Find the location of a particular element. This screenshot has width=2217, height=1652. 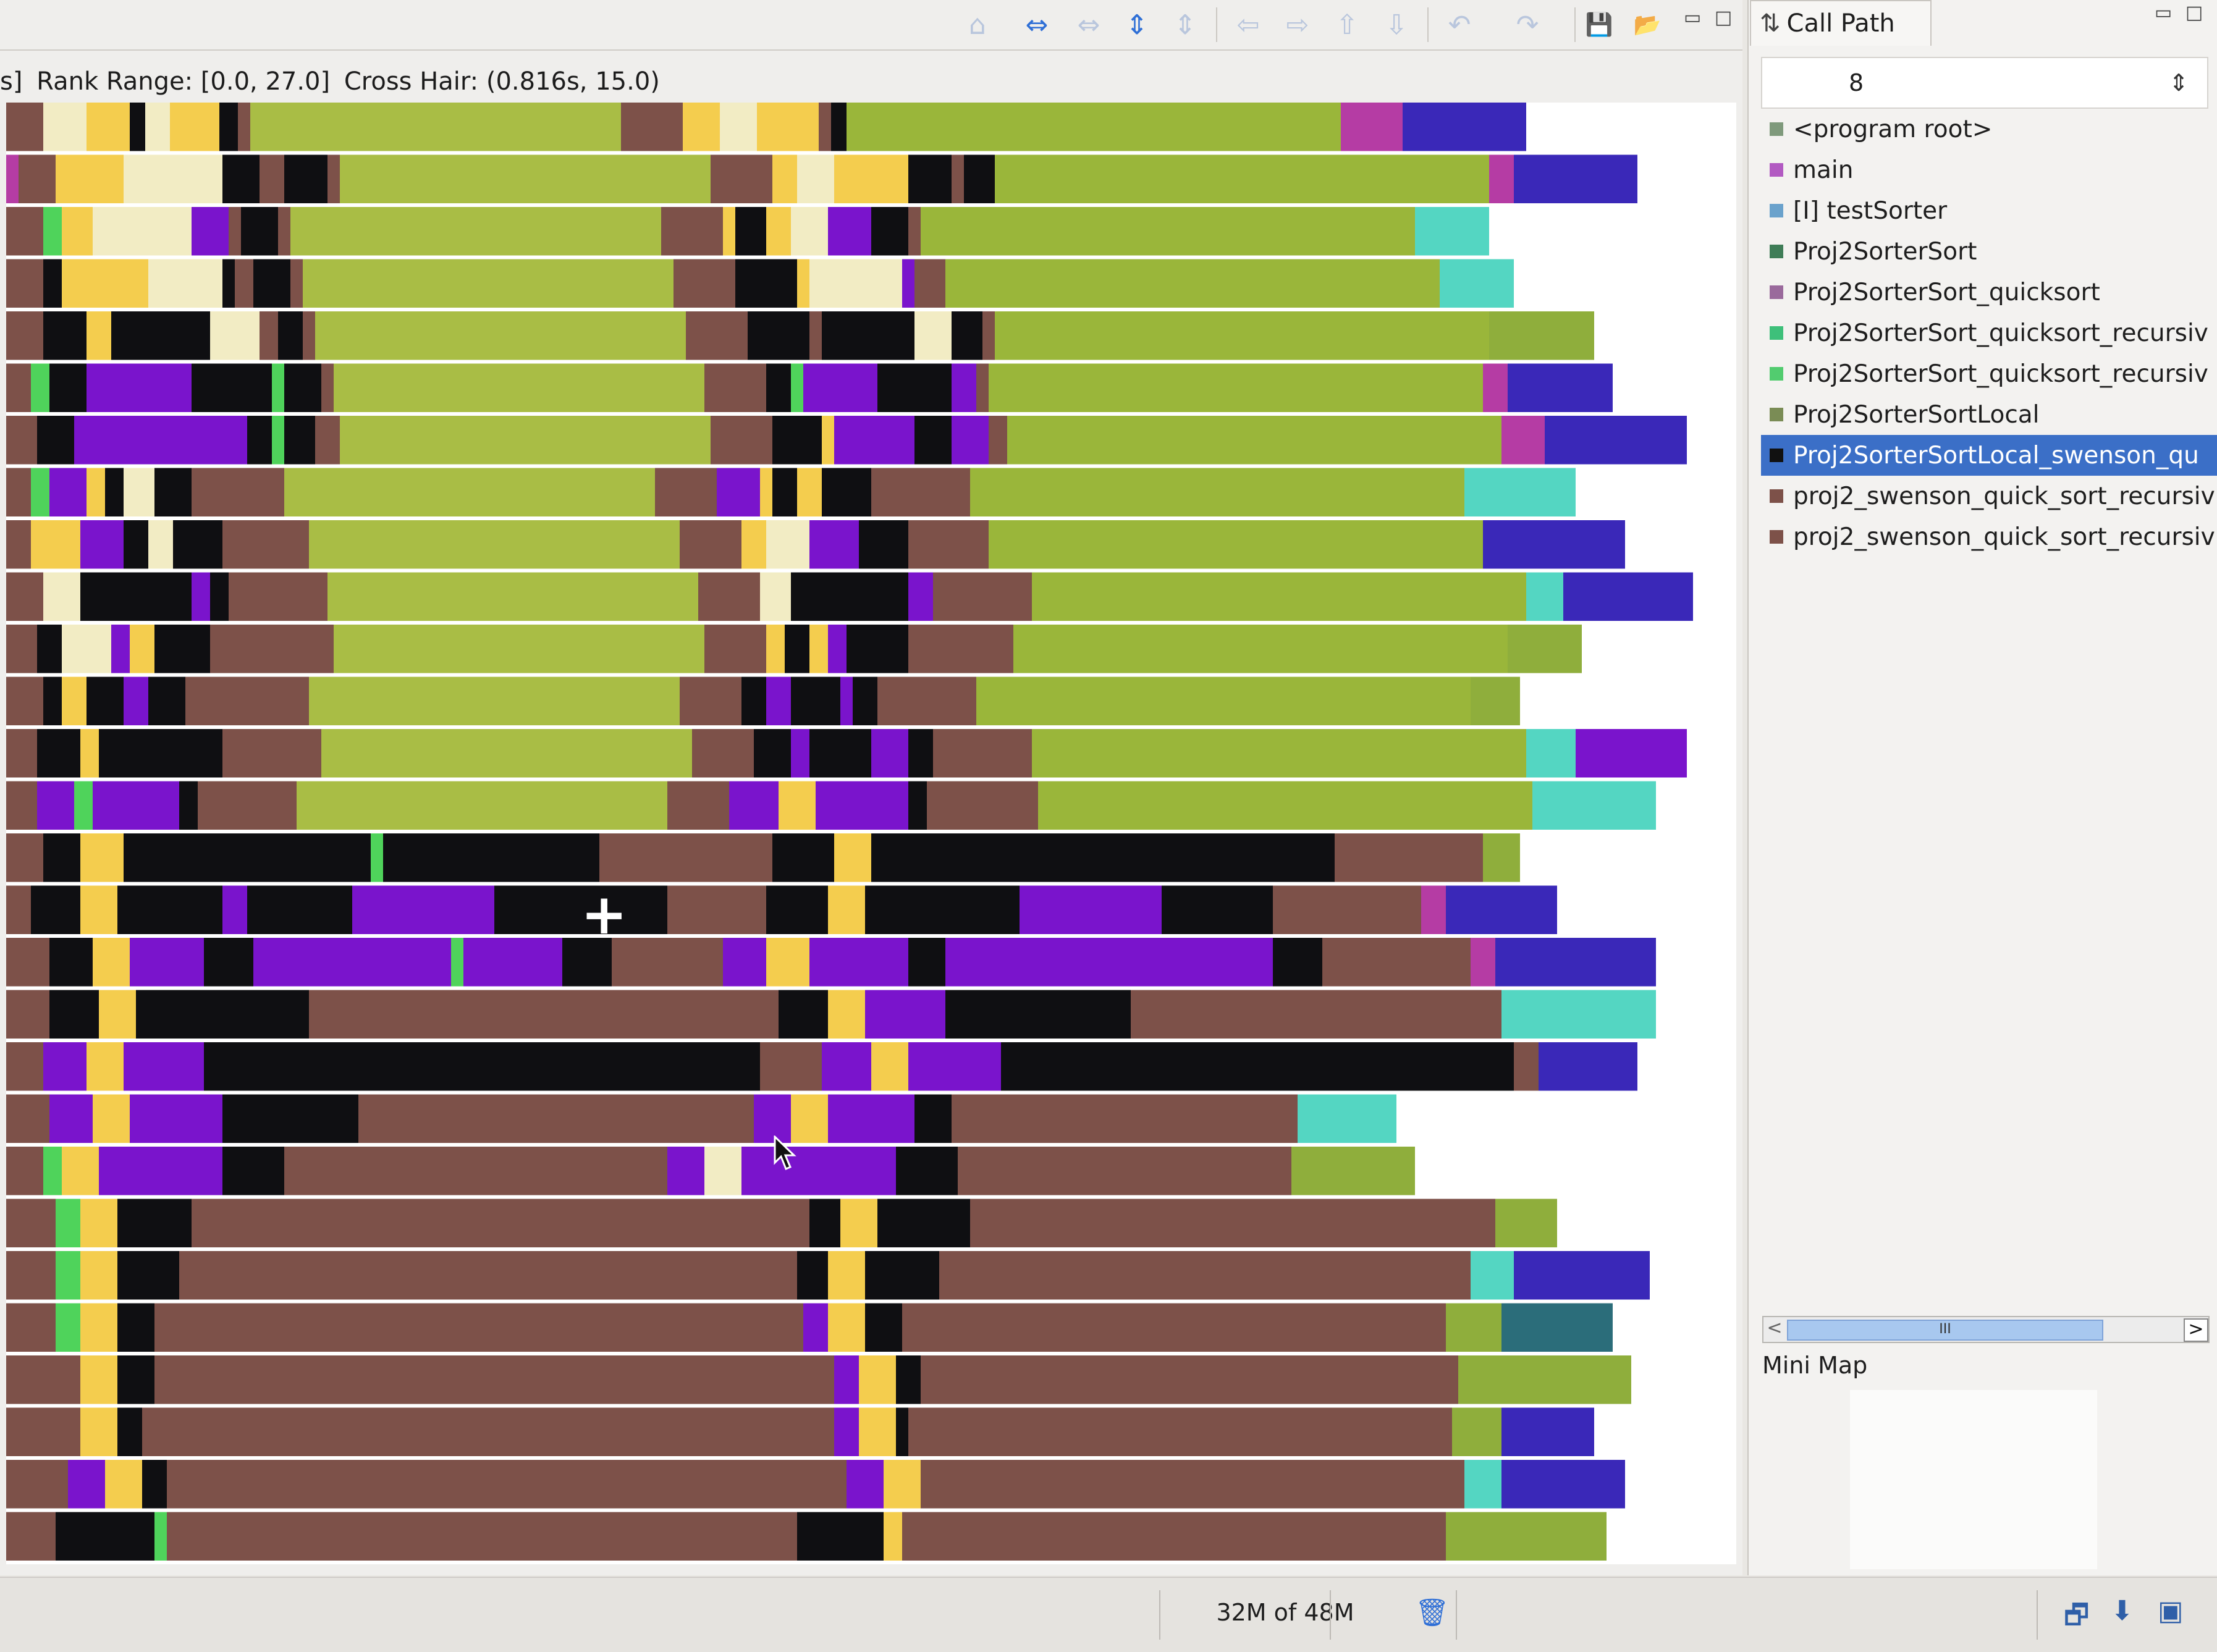

color-swatch is located at coordinates (1776, 374).